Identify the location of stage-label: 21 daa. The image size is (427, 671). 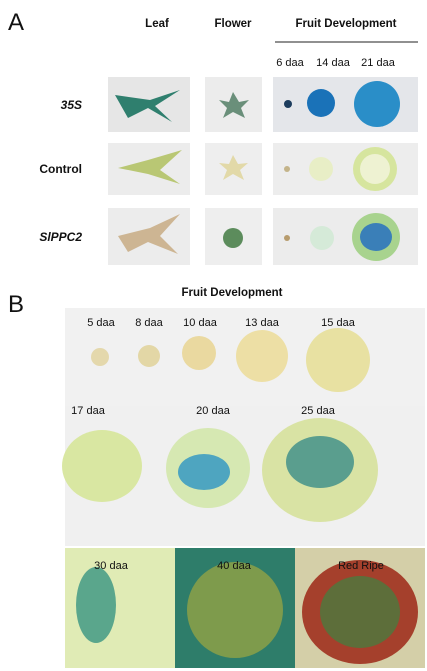
(378, 63).